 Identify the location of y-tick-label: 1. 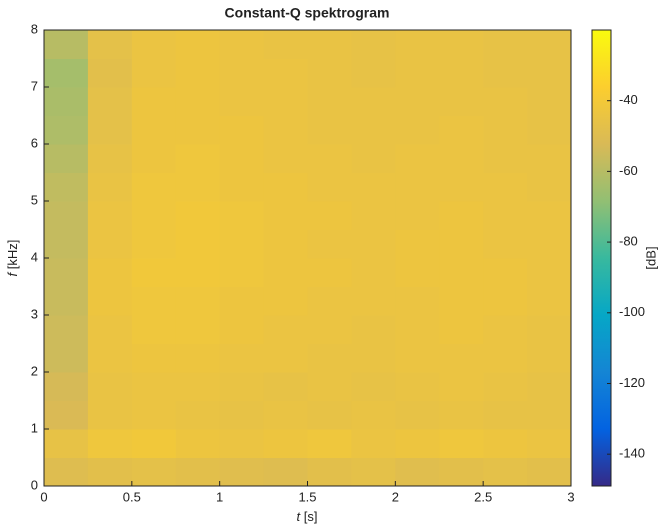
(34, 427).